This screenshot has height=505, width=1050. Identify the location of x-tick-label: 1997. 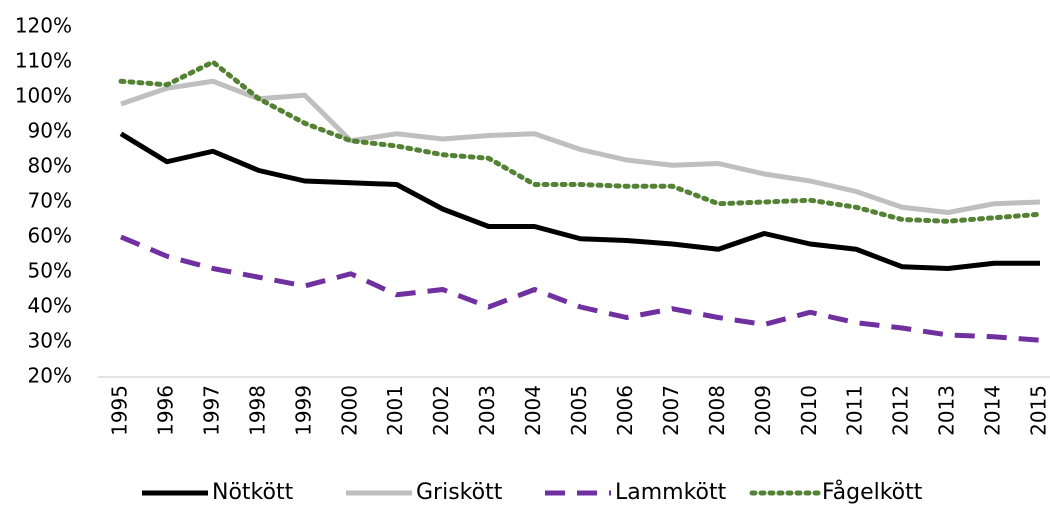
(211, 410).